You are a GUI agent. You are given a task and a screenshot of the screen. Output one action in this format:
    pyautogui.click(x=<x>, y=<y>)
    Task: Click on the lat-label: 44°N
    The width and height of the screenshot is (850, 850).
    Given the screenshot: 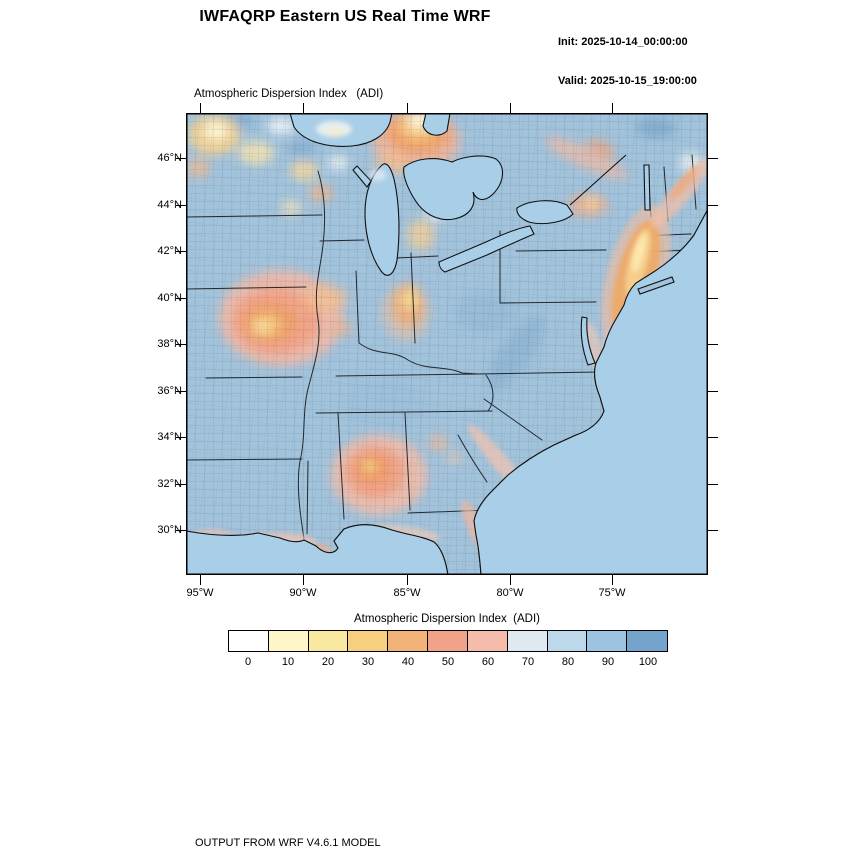 What is the action you would take?
    pyautogui.click(x=169, y=205)
    